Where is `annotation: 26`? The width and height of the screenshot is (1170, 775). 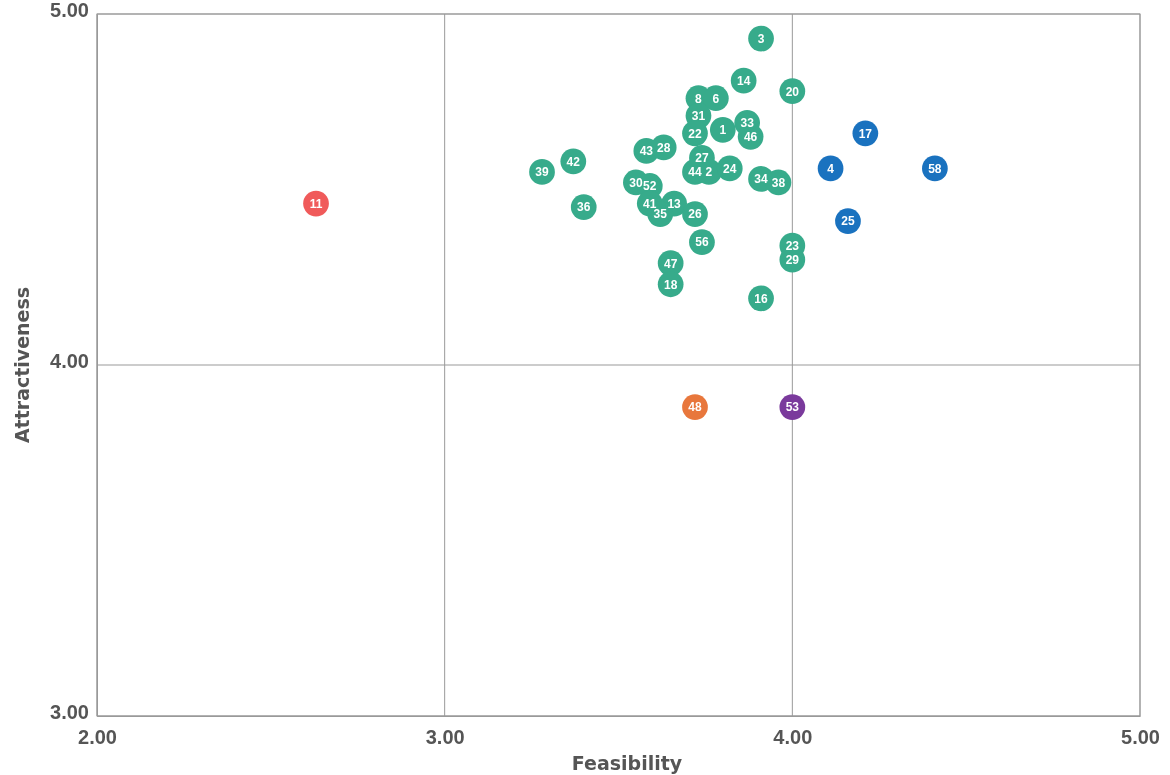
annotation: 26 is located at coordinates (695, 214).